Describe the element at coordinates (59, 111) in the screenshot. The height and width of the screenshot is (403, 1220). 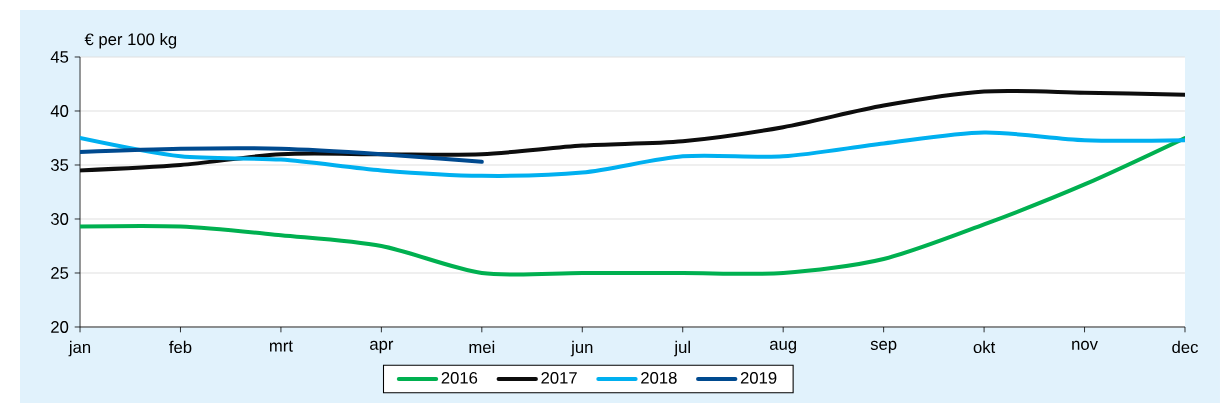
I see `y-tick-label: 40` at that location.